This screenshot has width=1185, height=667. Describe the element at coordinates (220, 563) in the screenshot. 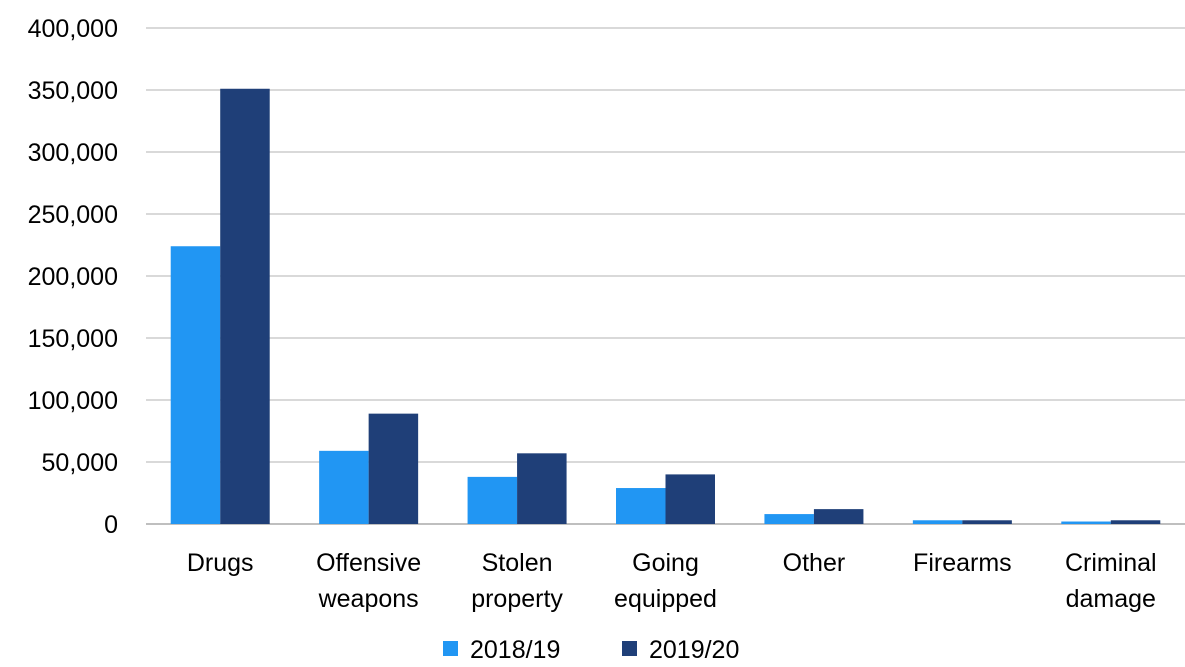

I see `x-tick-label: Drugs` at that location.